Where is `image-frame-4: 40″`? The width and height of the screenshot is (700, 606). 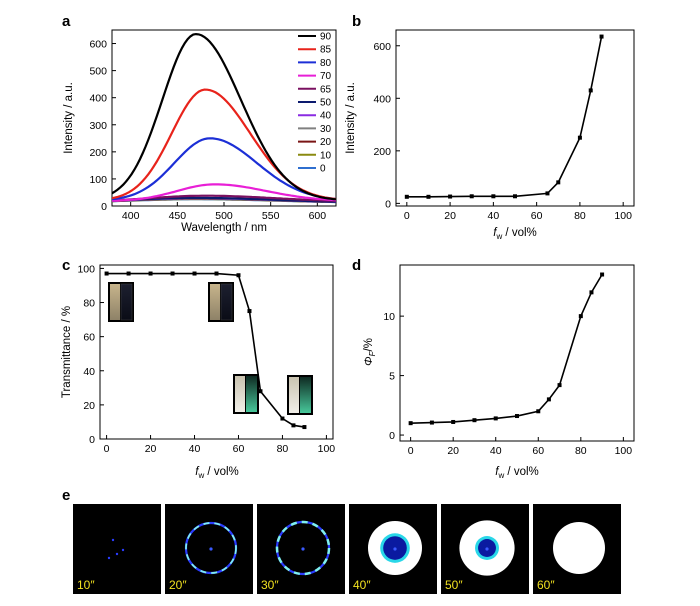
image-frame-4: 40″ is located at coordinates (393, 549).